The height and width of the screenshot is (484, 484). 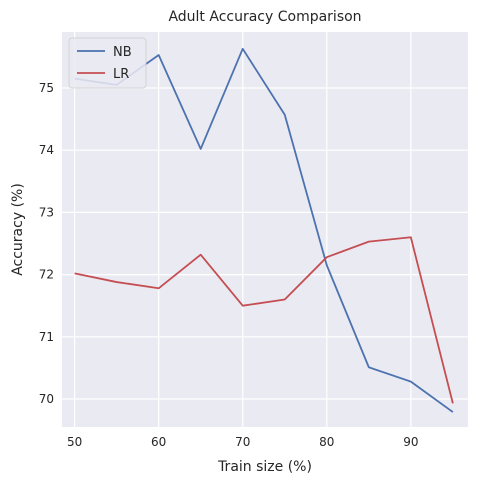 What do you see at coordinates (122, 52) in the screenshot?
I see `legend-label-nb: NB` at bounding box center [122, 52].